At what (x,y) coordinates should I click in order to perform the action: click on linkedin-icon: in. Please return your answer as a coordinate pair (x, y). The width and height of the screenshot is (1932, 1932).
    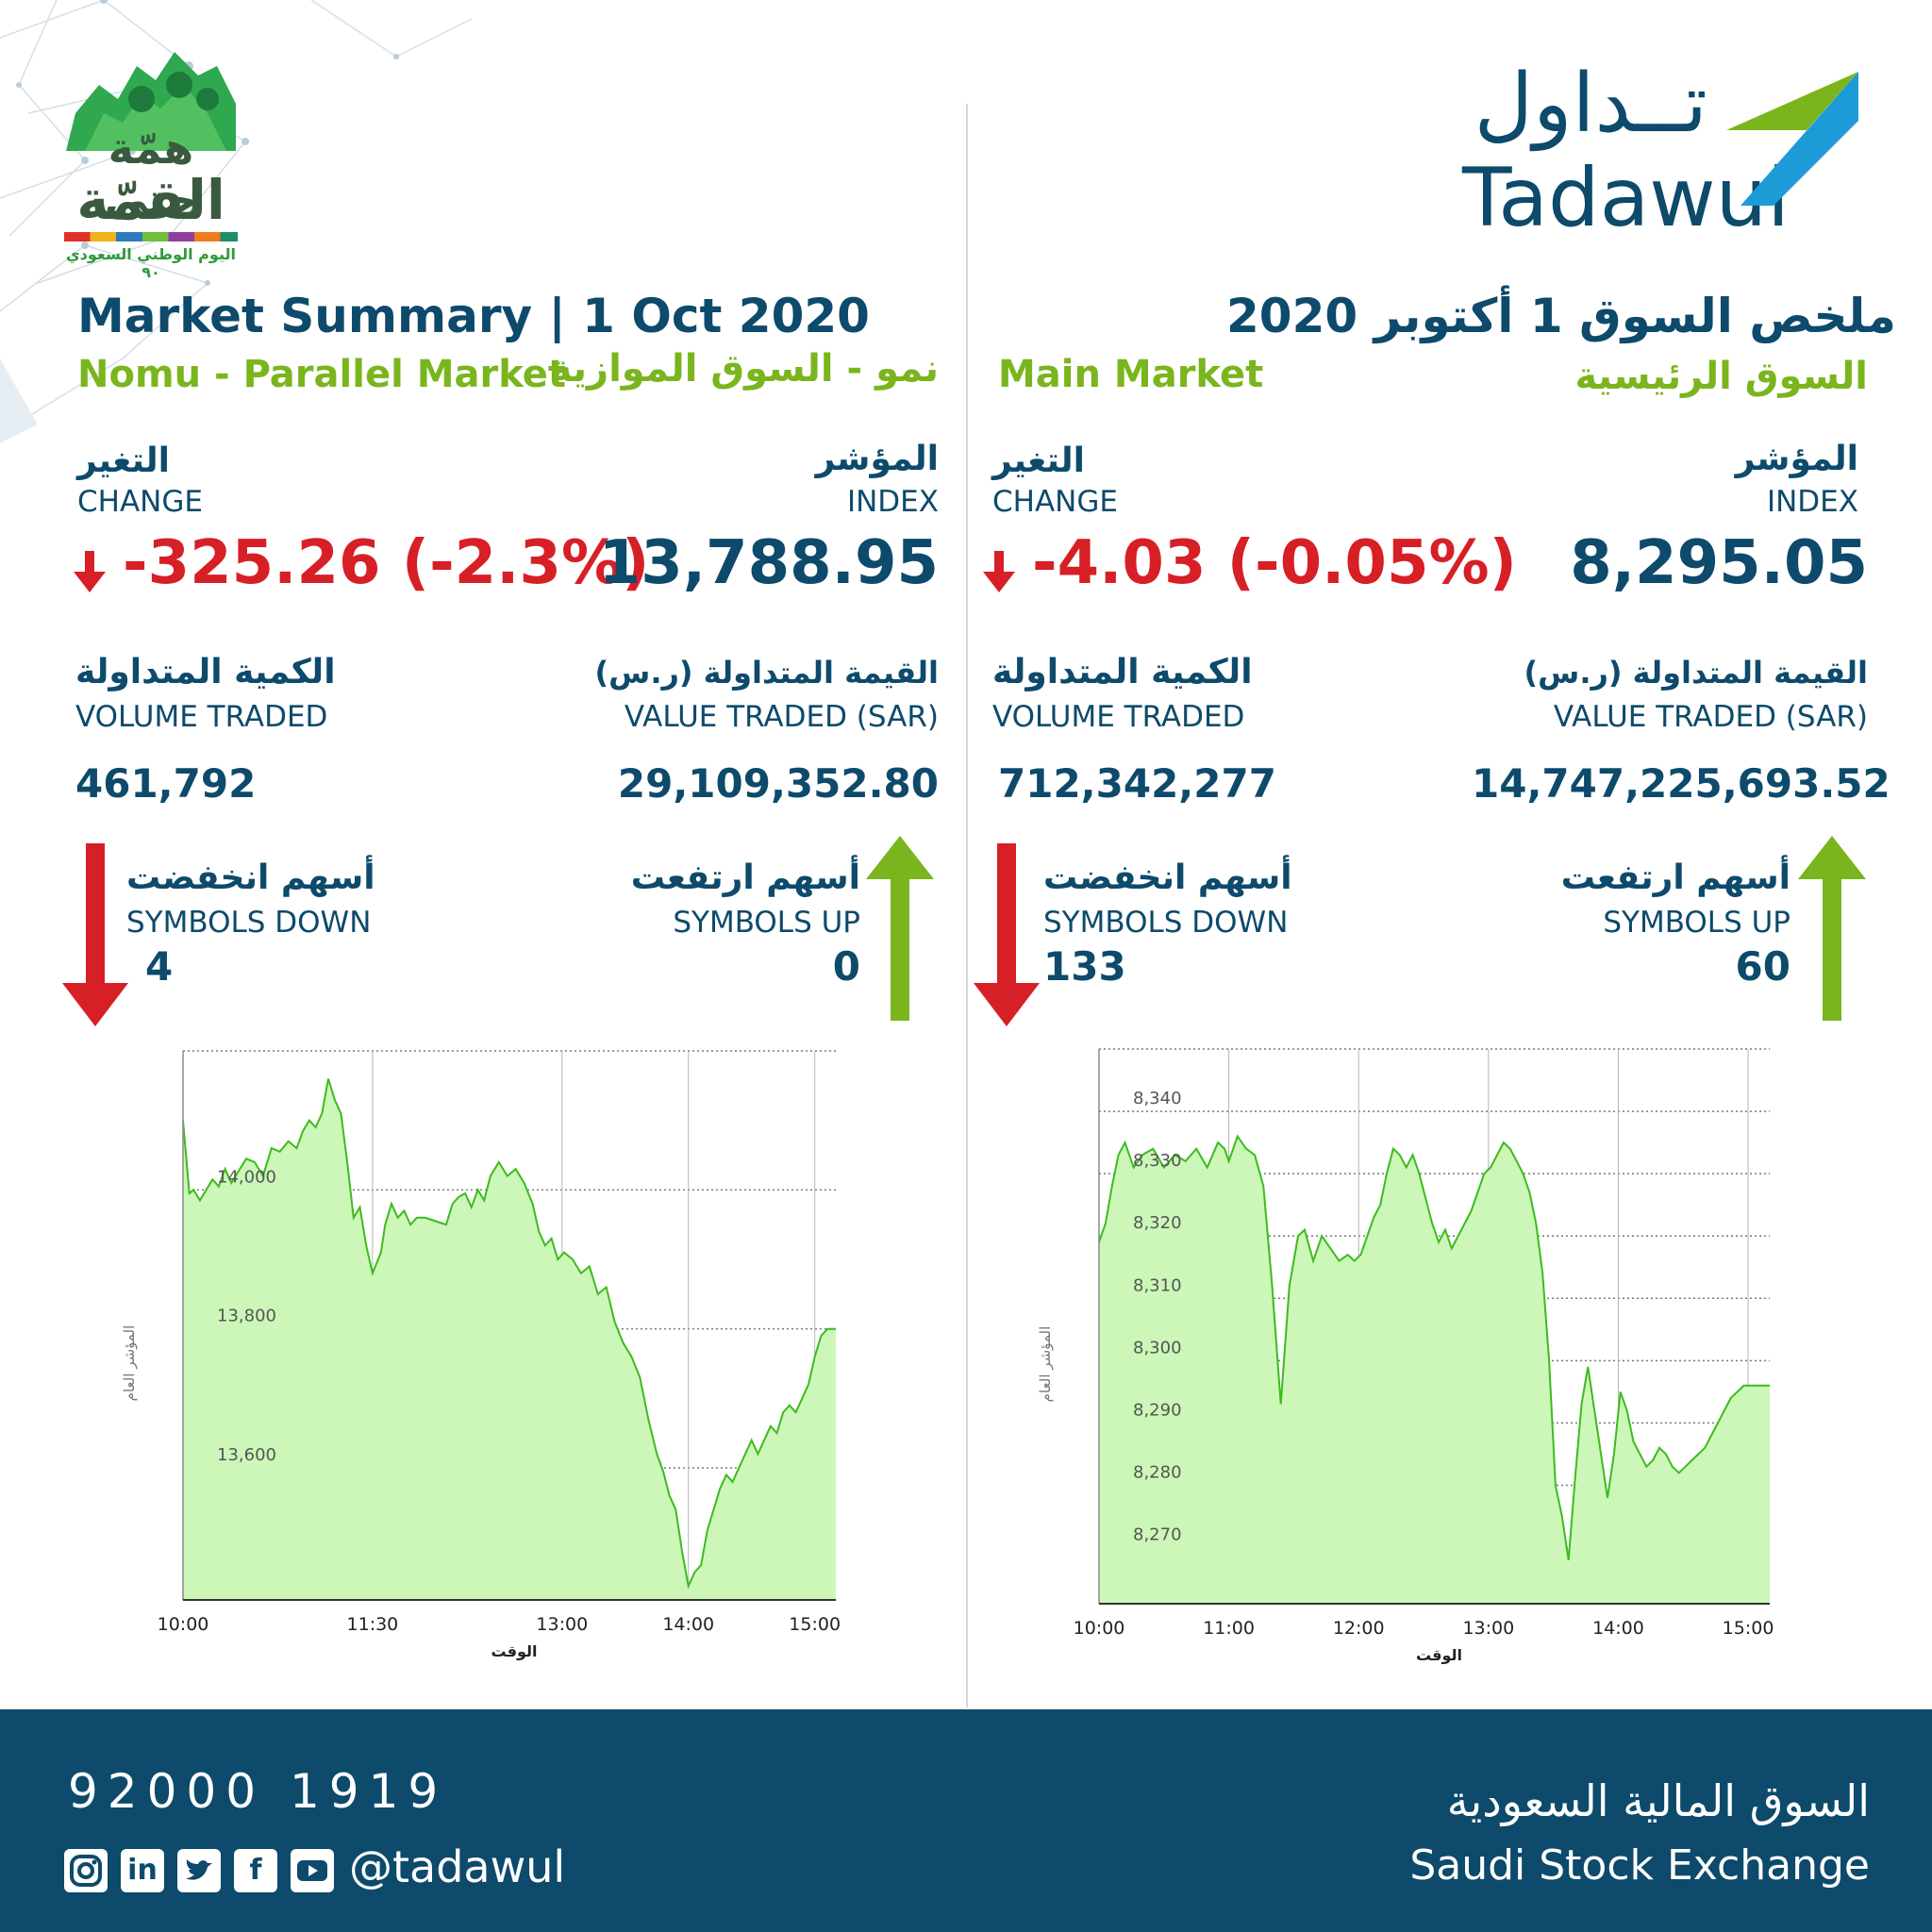
    Looking at the image, I should click on (142, 1871).